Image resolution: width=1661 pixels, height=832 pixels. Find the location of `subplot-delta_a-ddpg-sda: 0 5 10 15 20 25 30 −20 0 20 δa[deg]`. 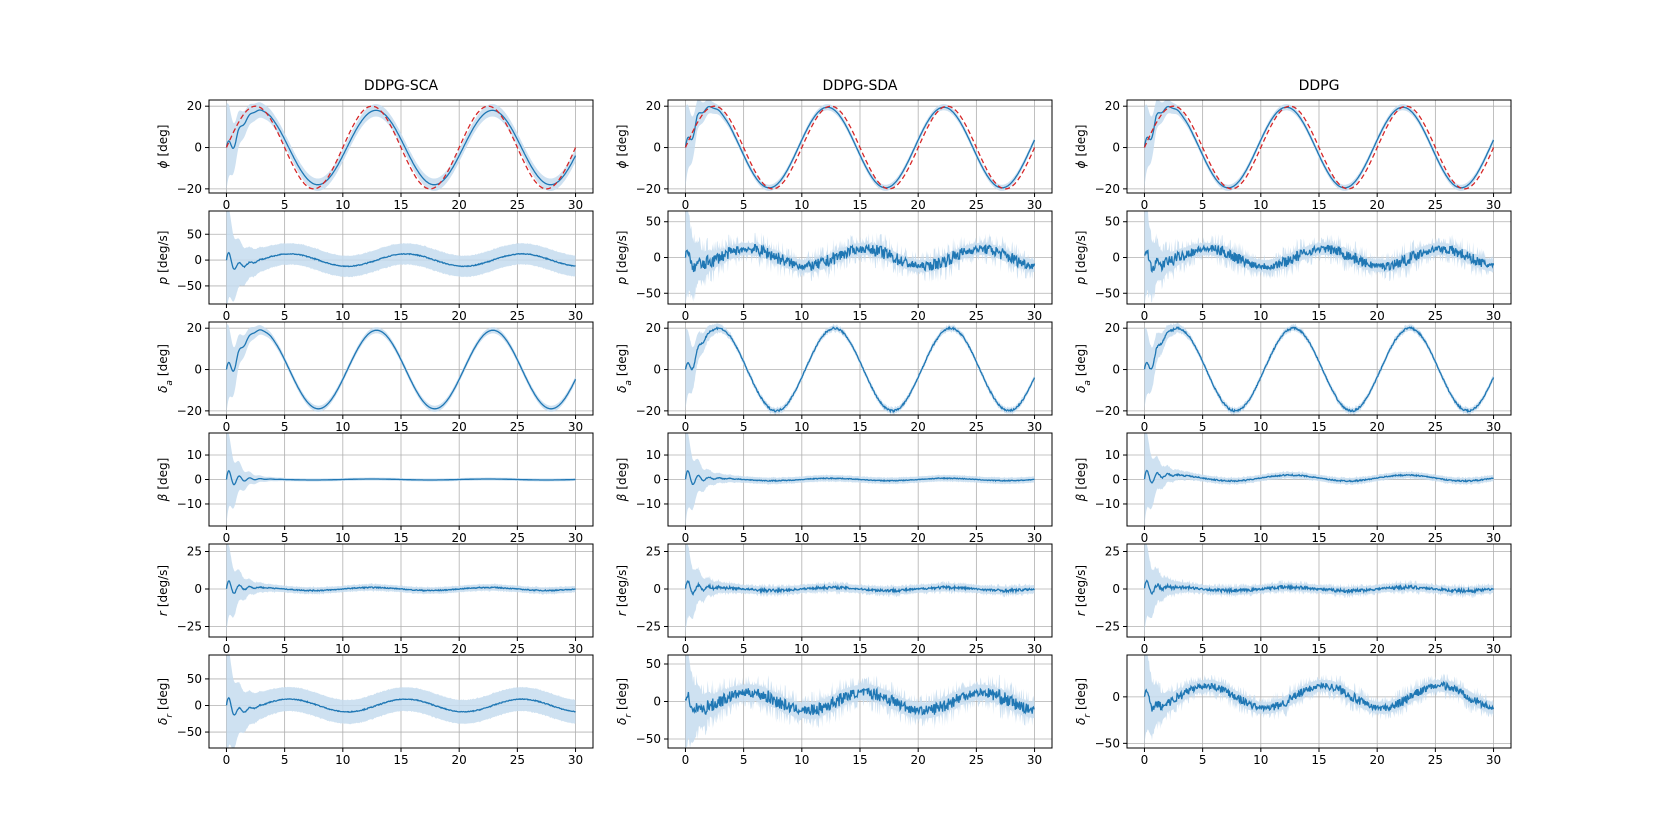

subplot-delta_a-ddpg-sda: 0 5 10 15 20 25 30 −20 0 20 δa[deg] is located at coordinates (834, 377).